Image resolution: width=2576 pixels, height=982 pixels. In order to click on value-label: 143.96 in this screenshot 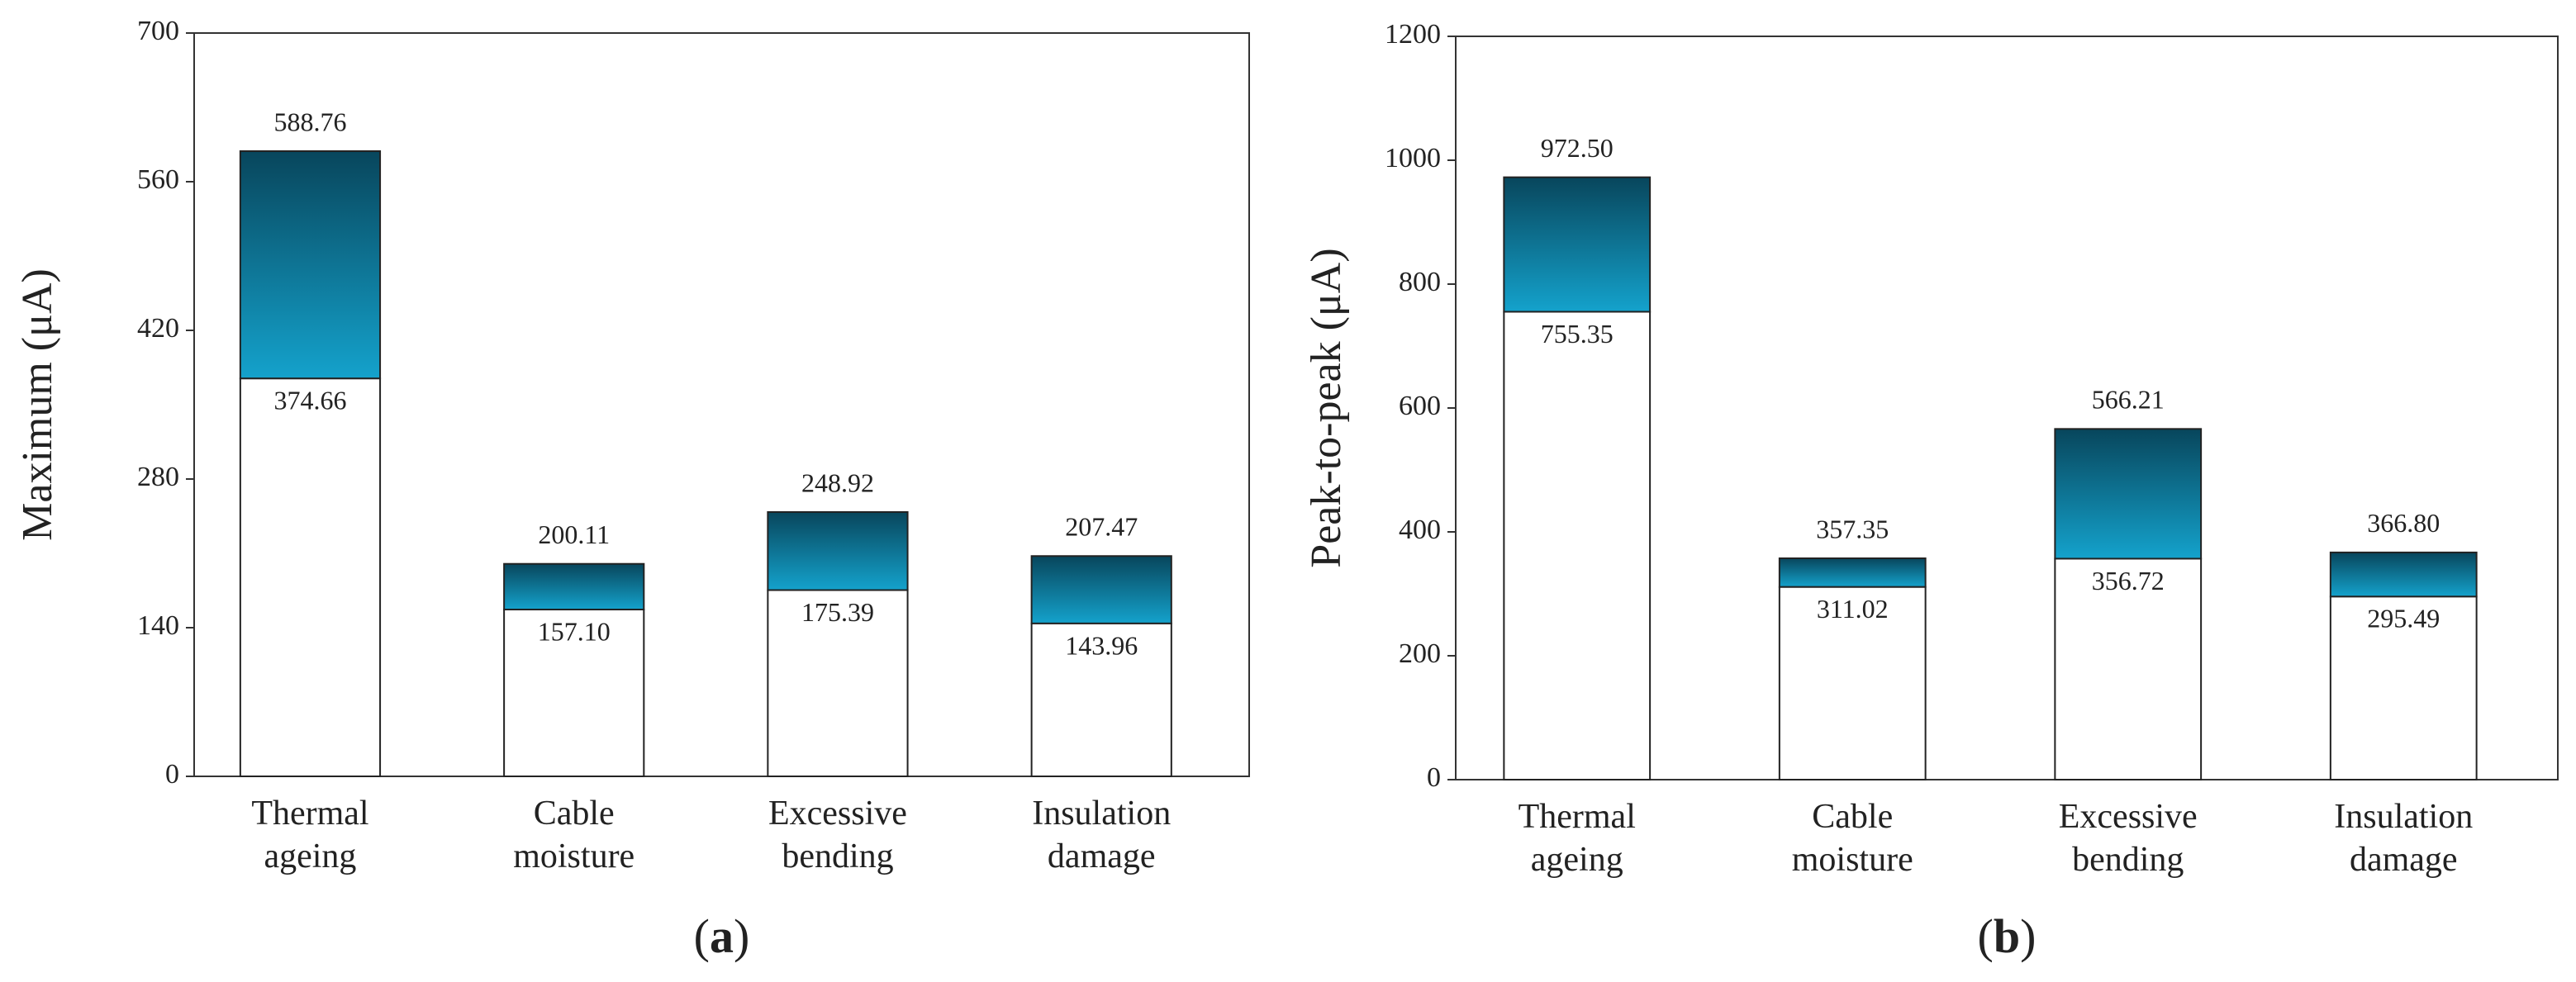, I will do `click(1101, 645)`.